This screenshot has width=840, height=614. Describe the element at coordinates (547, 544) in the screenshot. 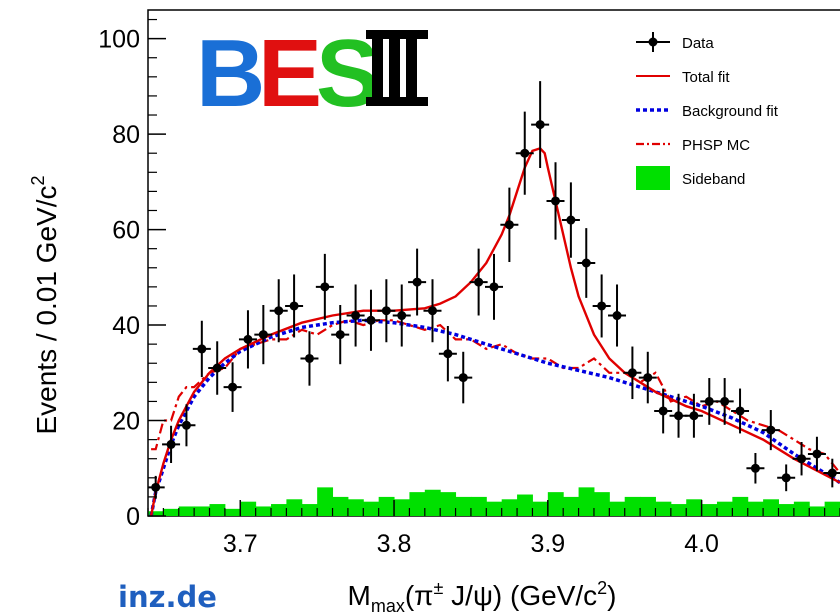

I see `x-tick-label: 3.9` at that location.